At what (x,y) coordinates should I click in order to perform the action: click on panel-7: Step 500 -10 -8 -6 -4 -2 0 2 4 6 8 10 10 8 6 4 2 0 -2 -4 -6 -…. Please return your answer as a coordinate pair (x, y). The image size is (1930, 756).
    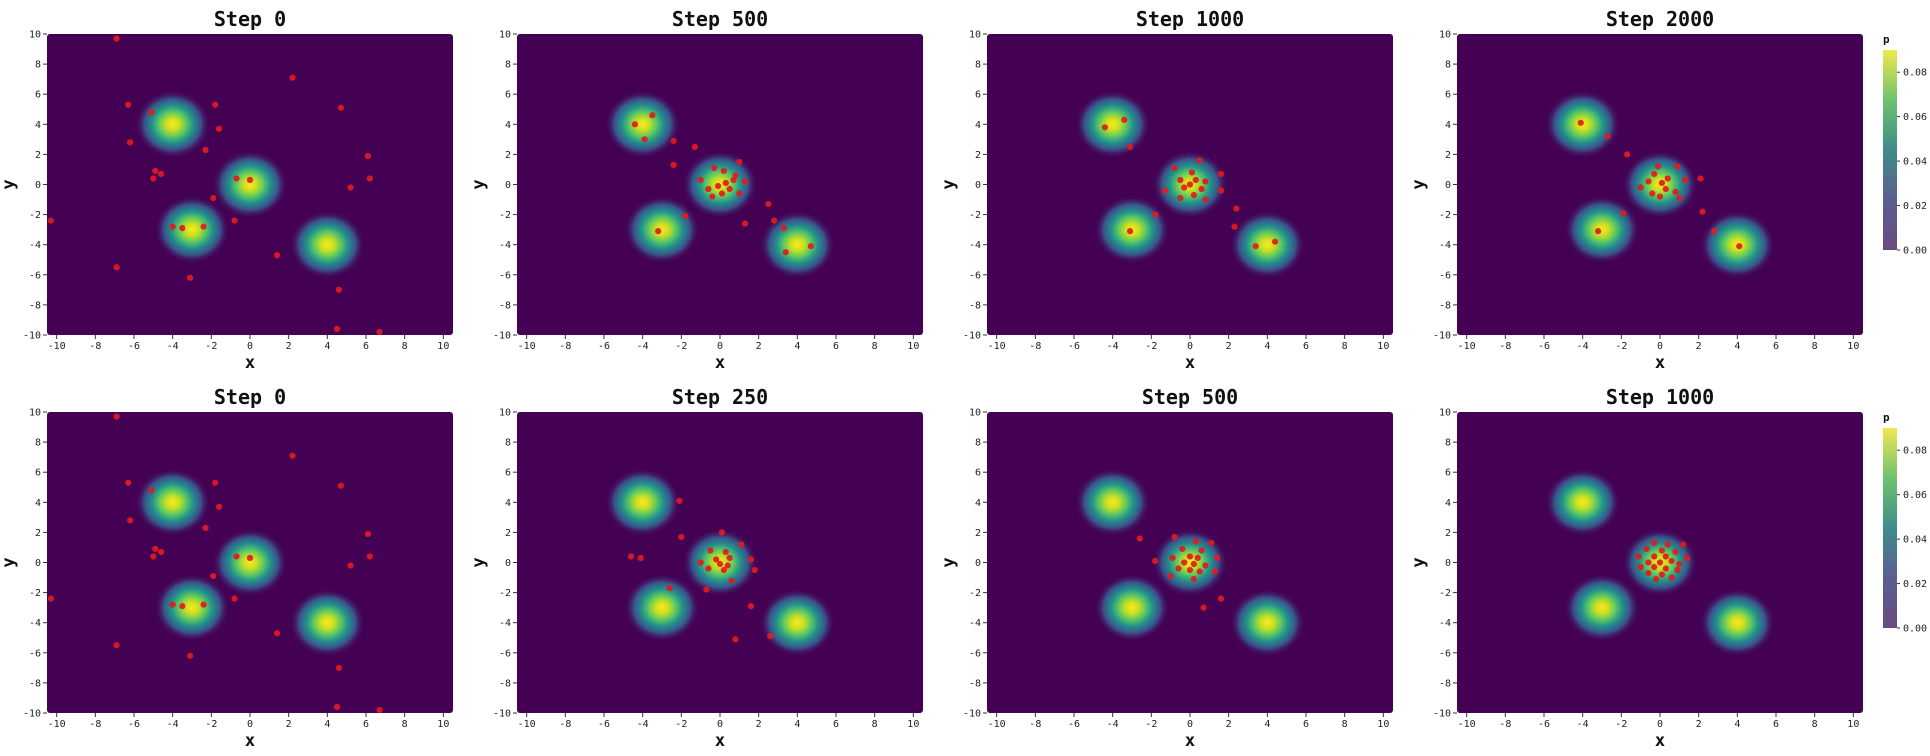
    Looking at the image, I should click on (1166, 568).